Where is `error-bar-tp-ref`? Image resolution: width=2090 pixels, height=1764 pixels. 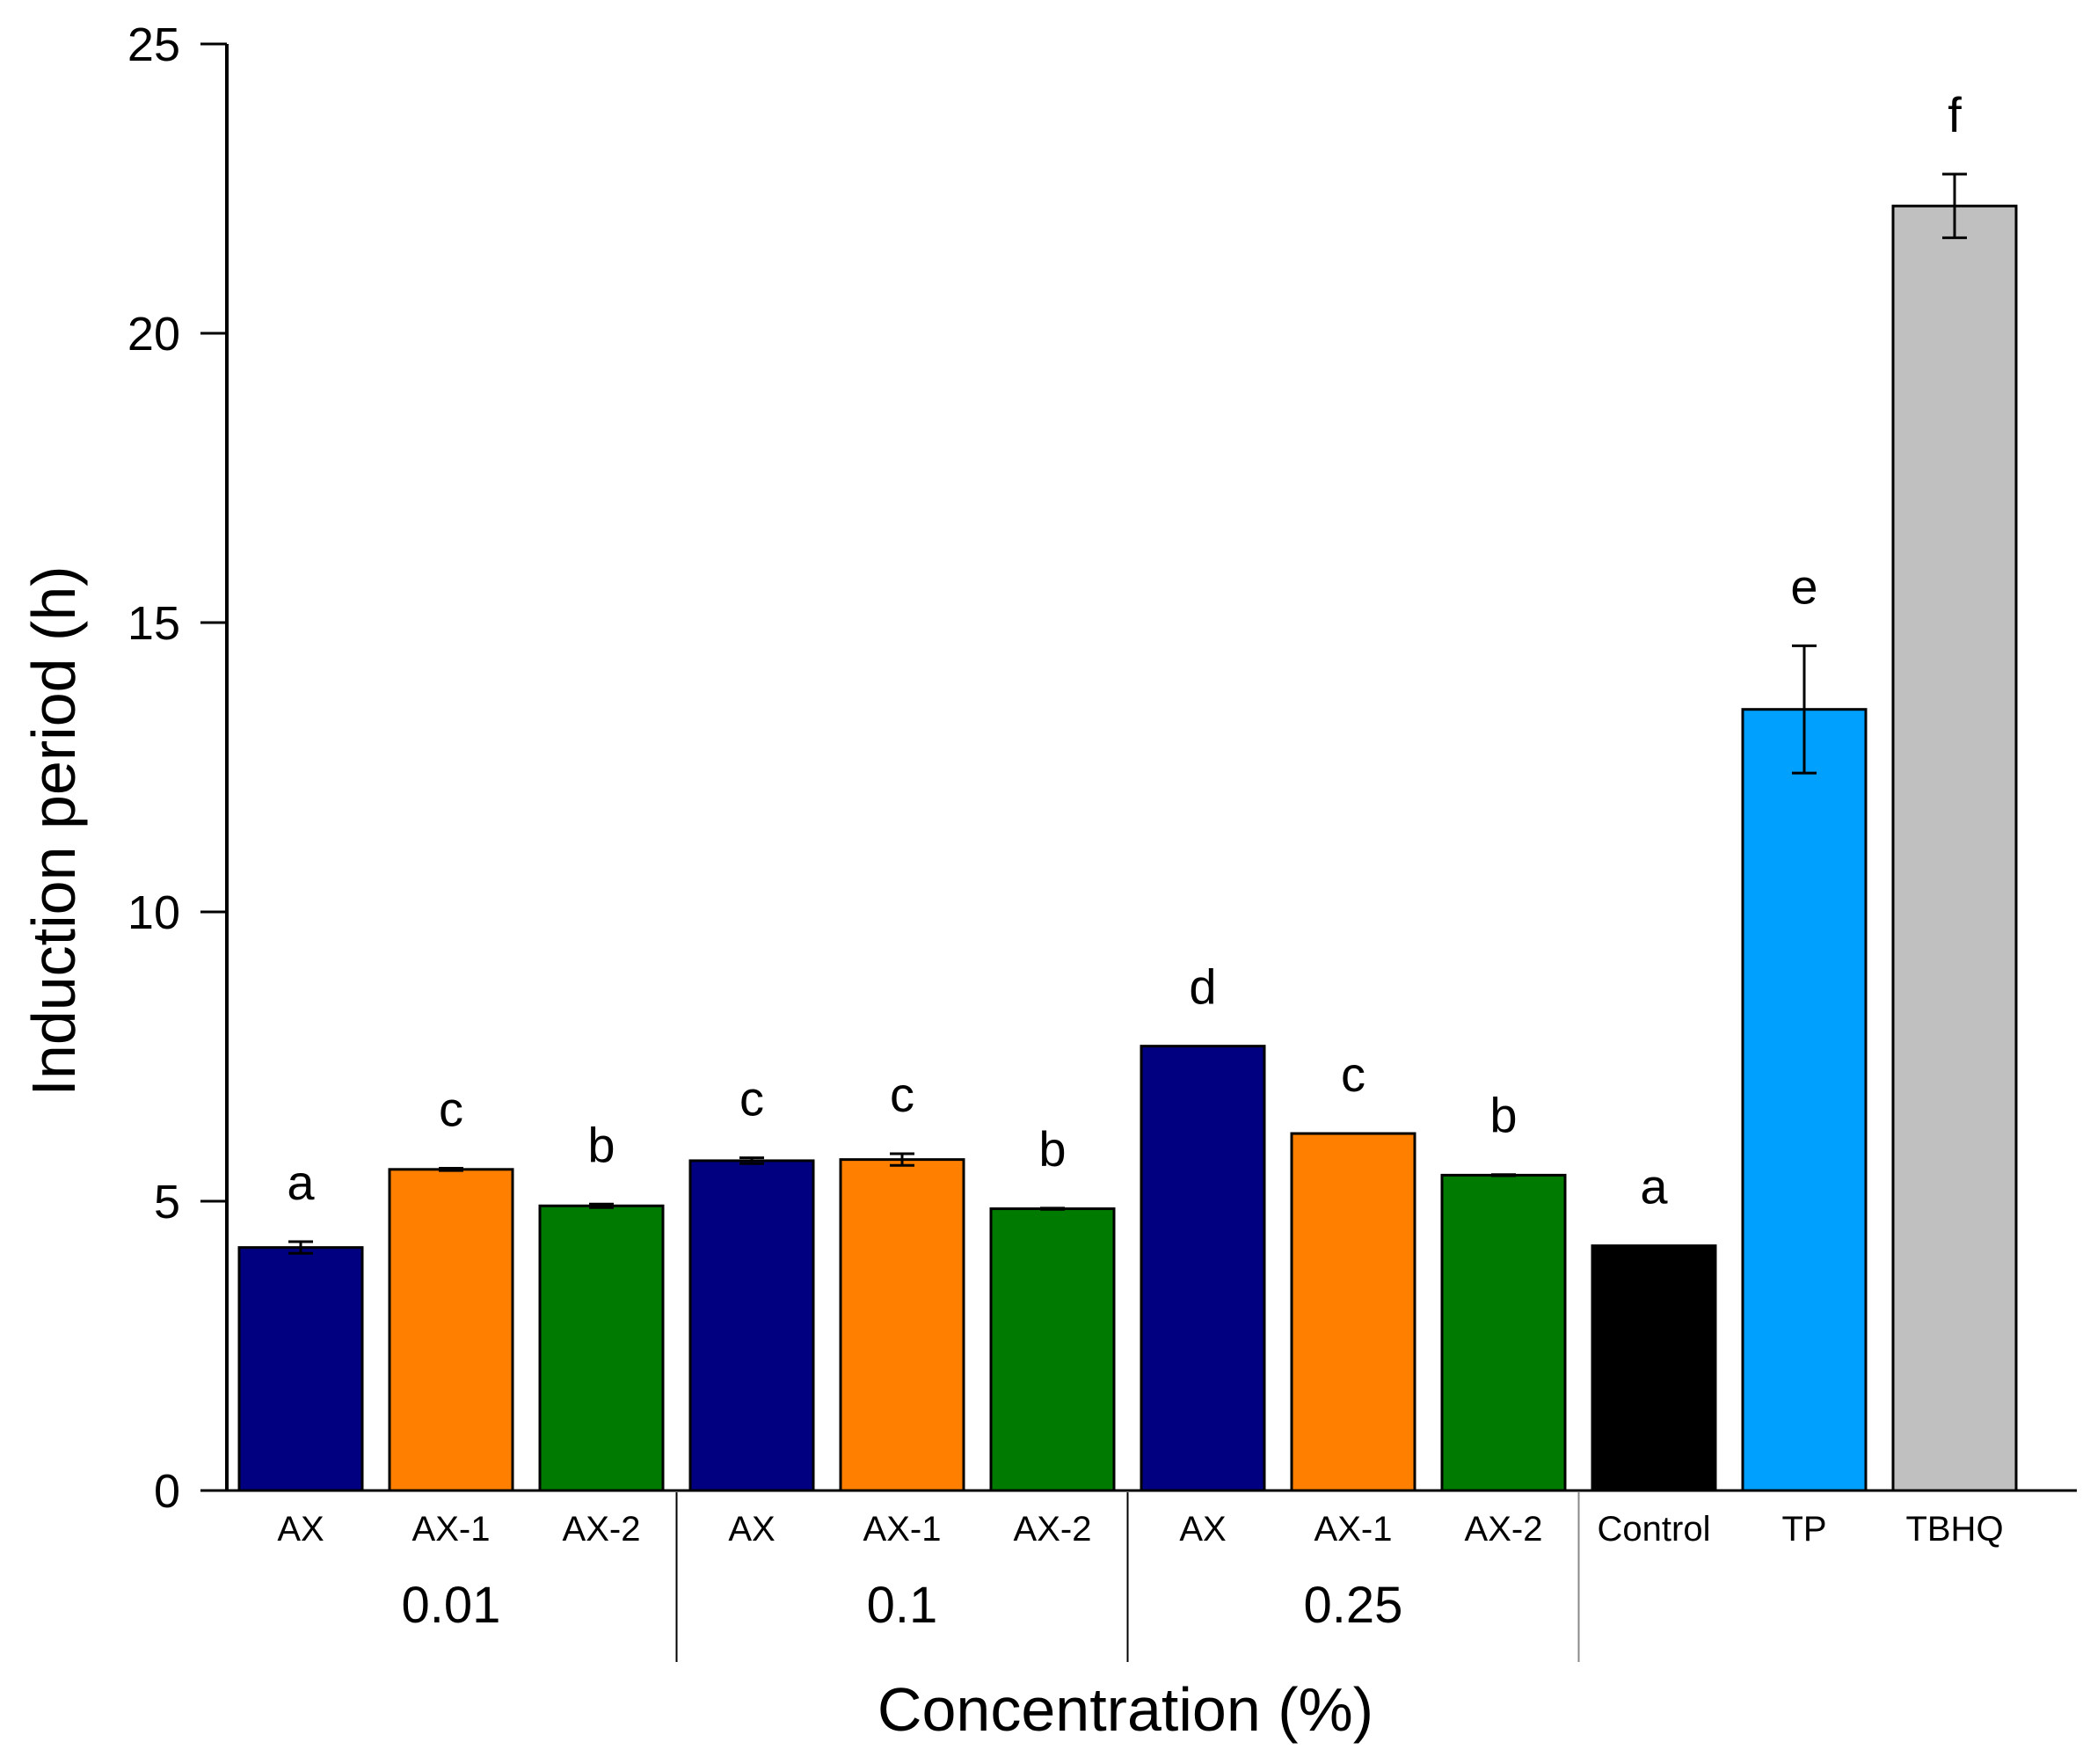
error-bar-tp-ref is located at coordinates (1805, 709).